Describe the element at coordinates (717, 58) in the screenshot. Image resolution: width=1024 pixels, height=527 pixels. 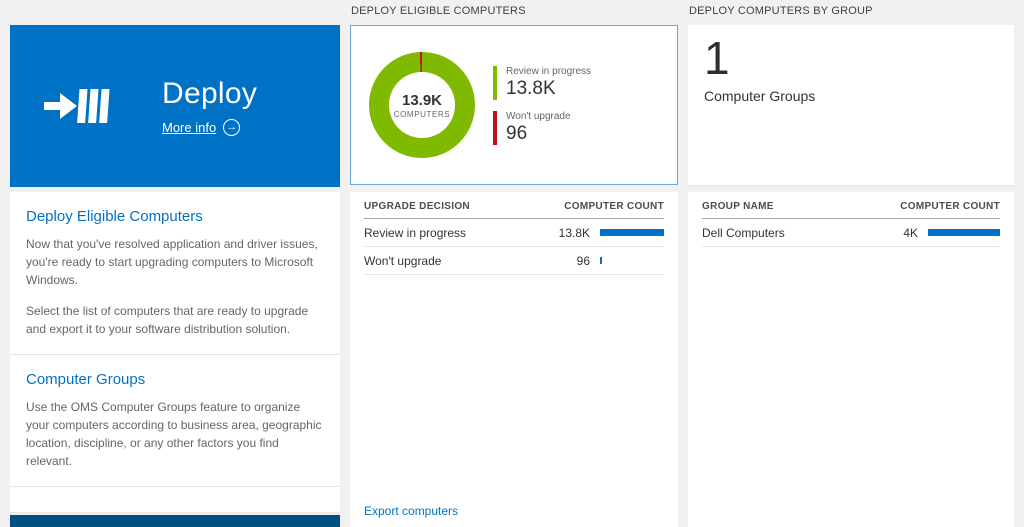
I see `computer-groups-count: 1` at that location.